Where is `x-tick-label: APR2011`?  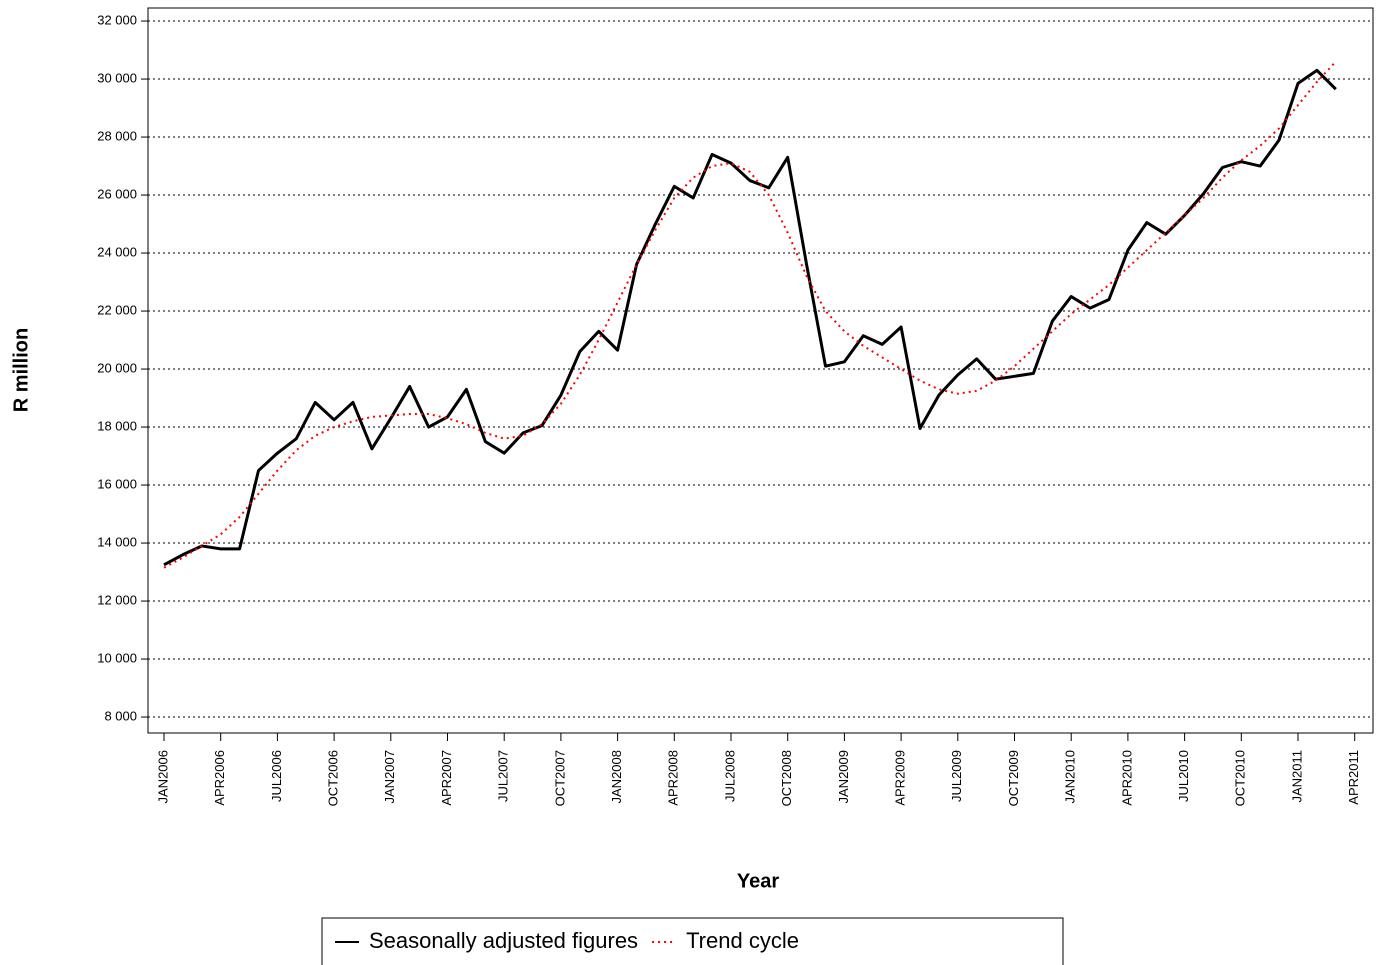
x-tick-label: APR2011 is located at coordinates (1353, 777).